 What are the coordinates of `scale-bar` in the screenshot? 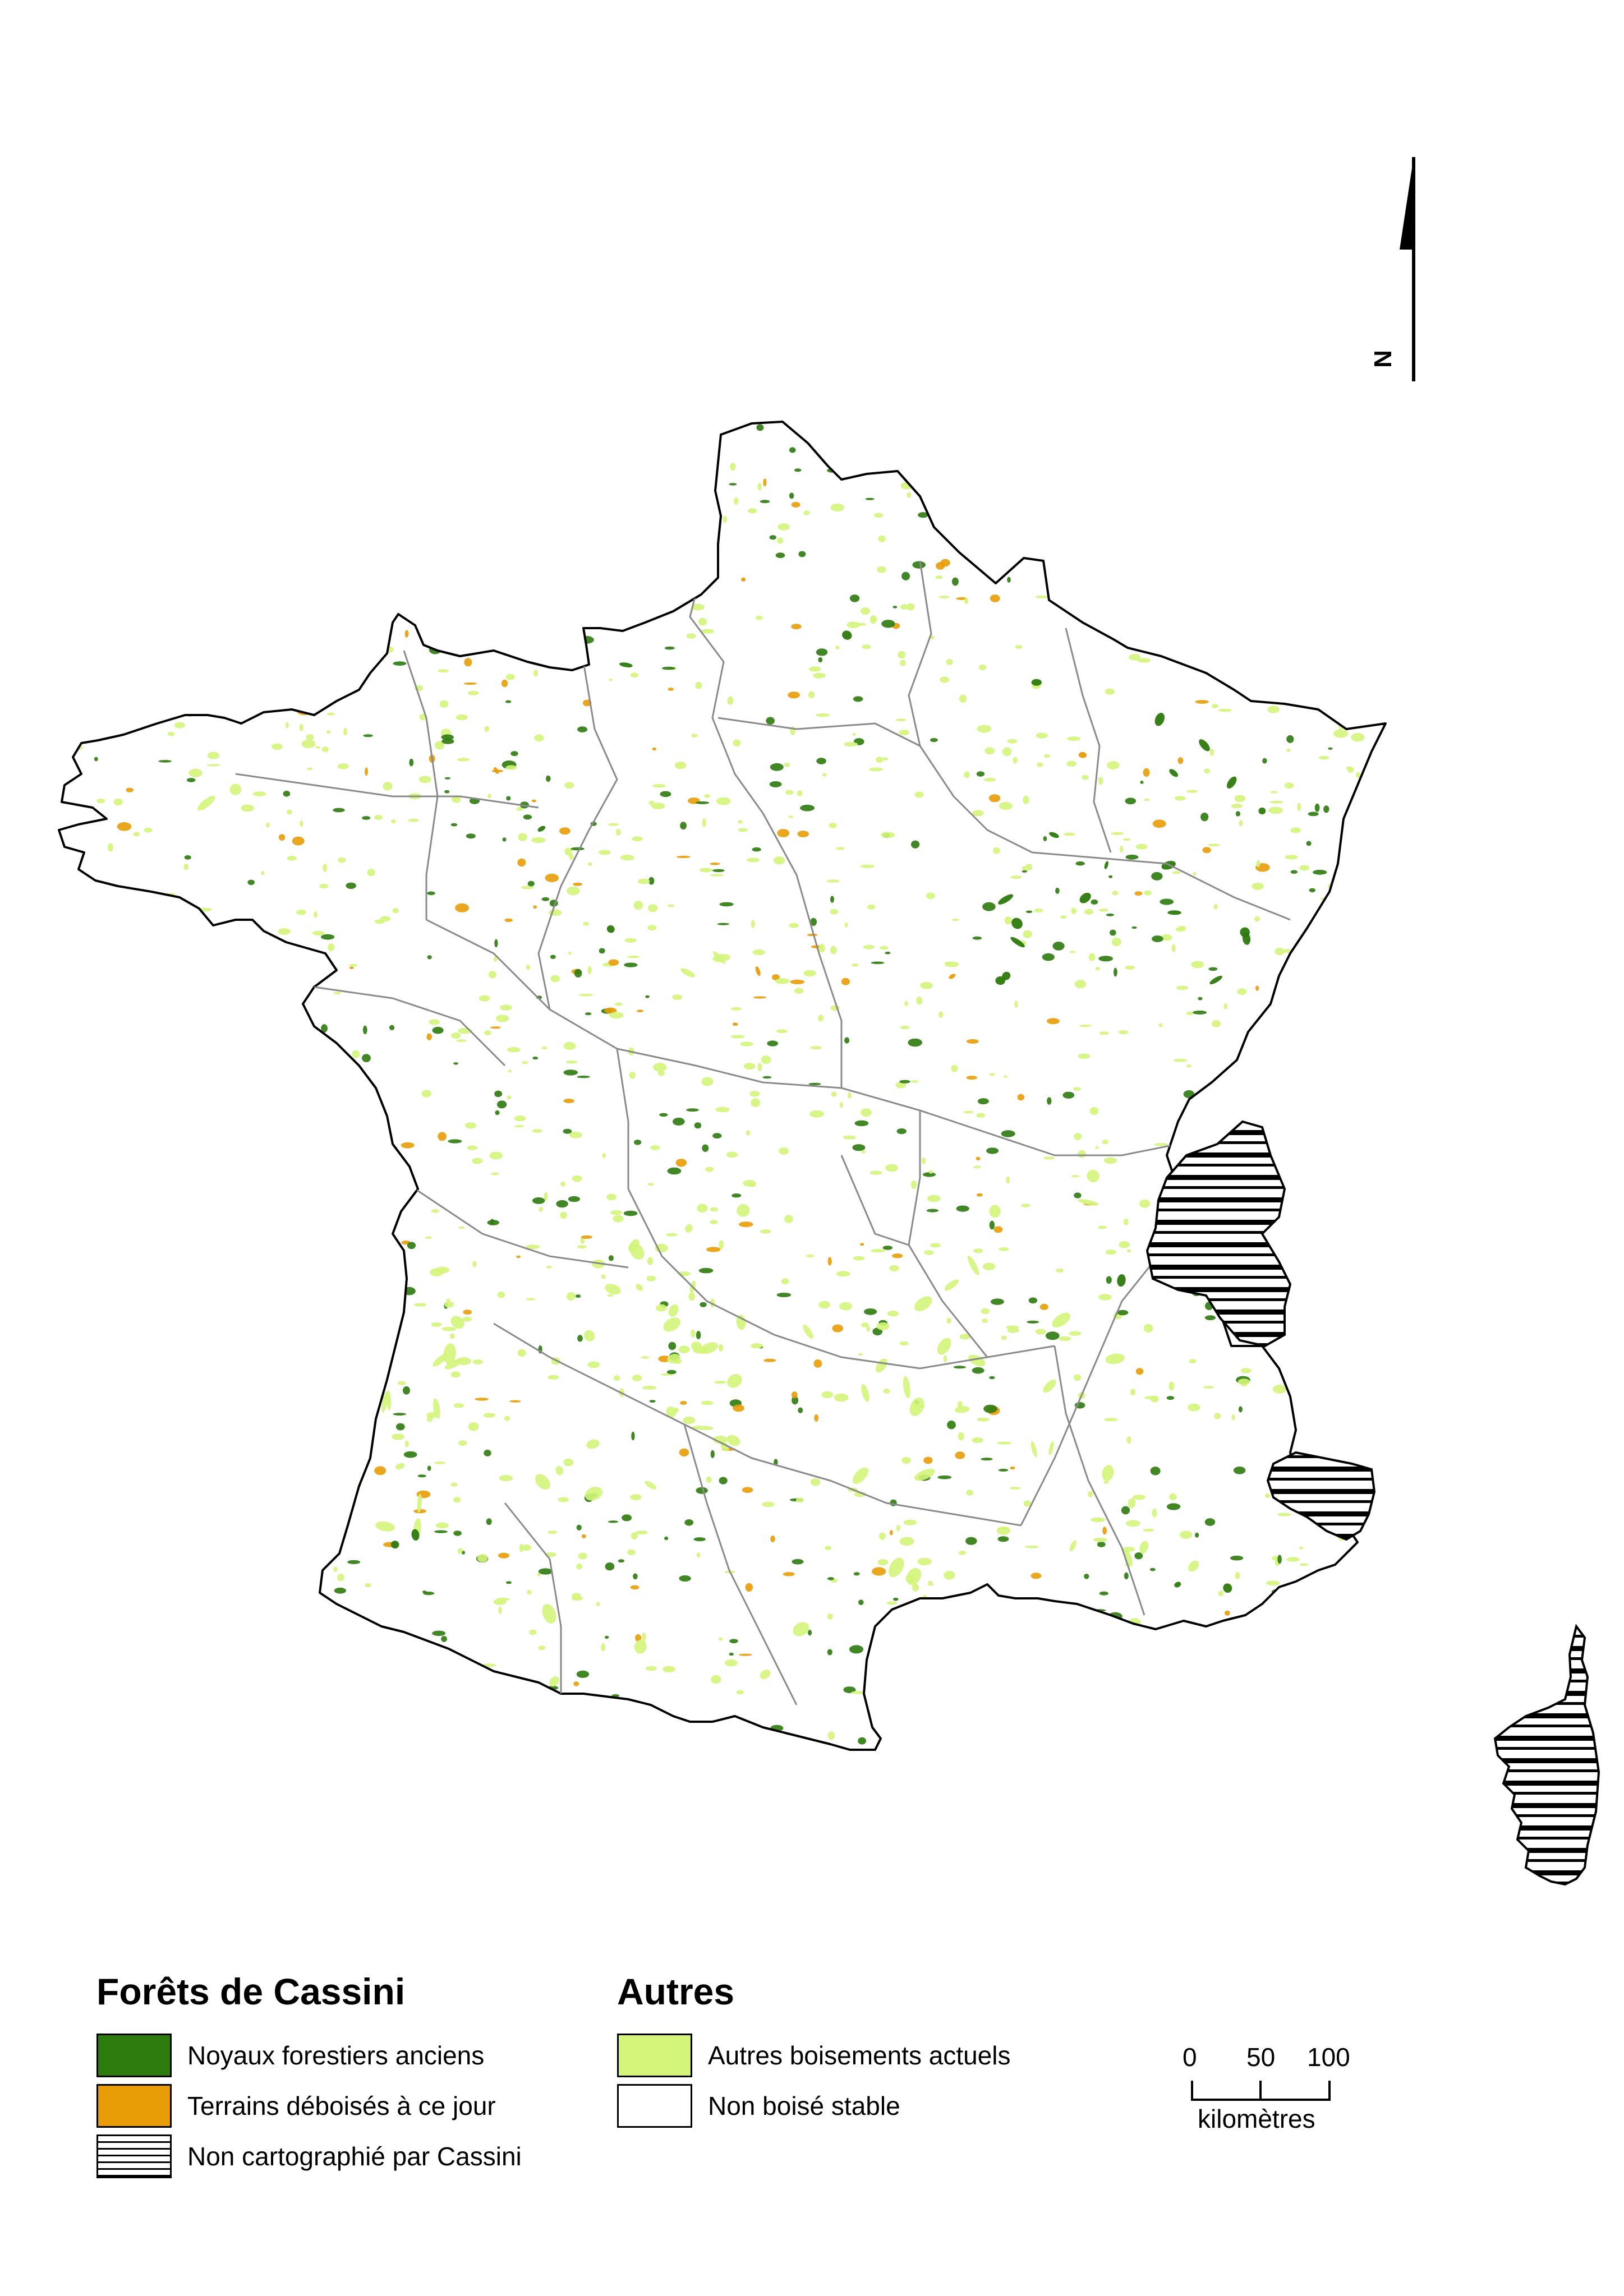 It's located at (1261, 2091).